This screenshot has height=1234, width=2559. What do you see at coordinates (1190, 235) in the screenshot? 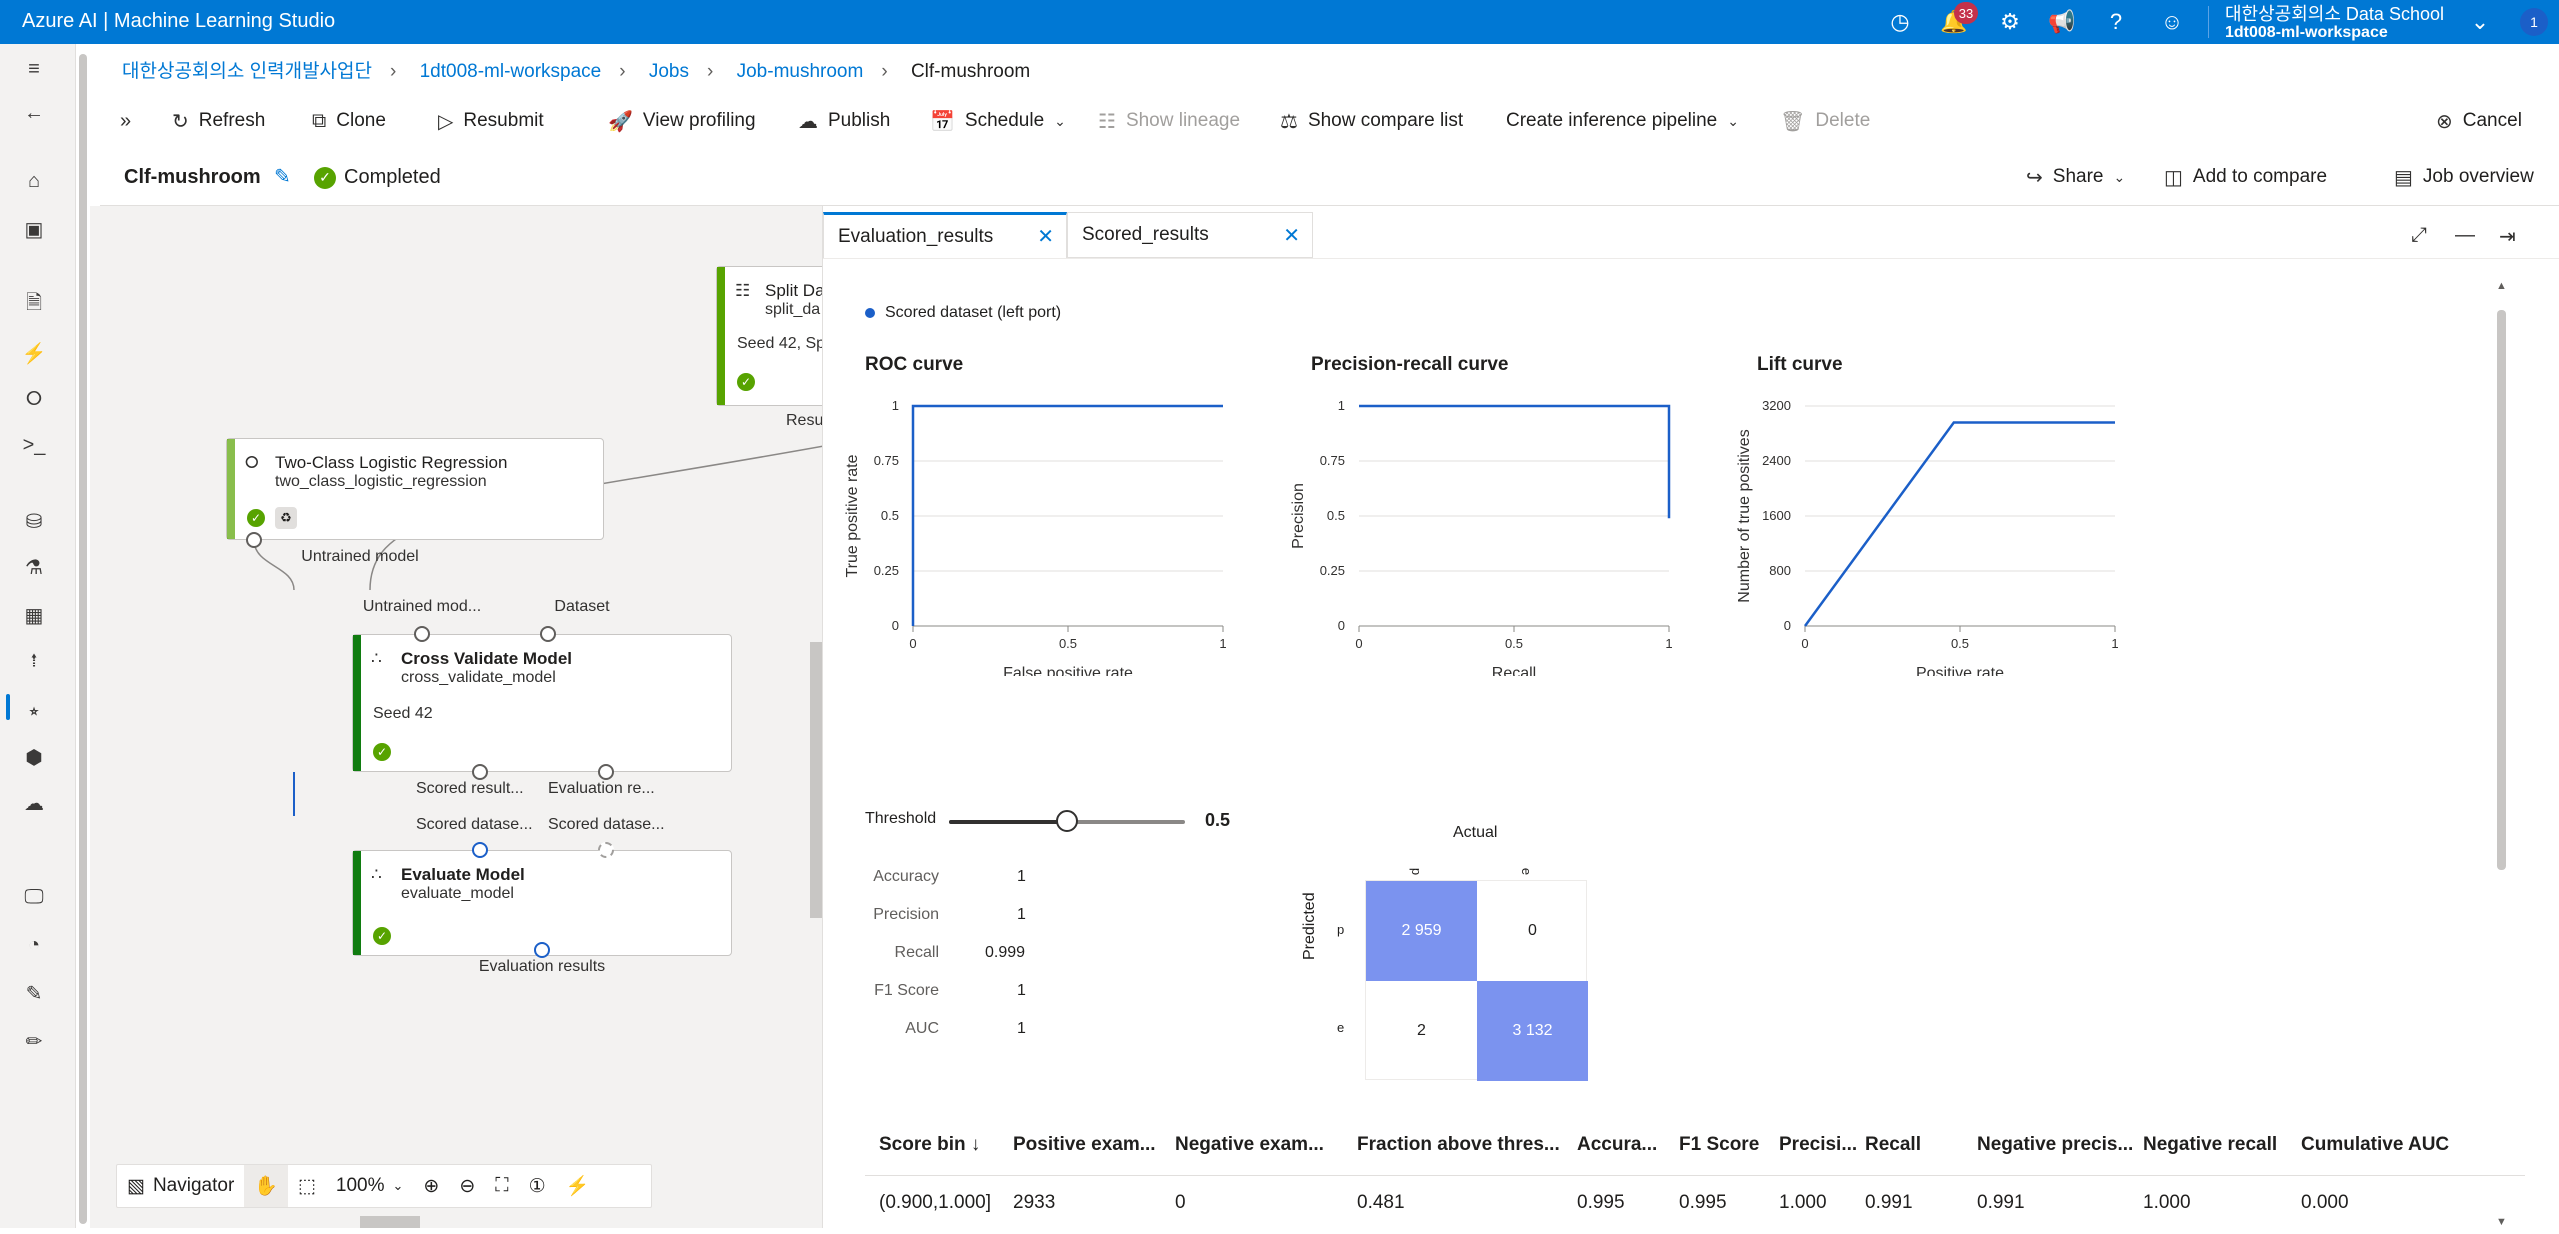
I see `tab-scored-results: Scored_results ✕` at bounding box center [1190, 235].